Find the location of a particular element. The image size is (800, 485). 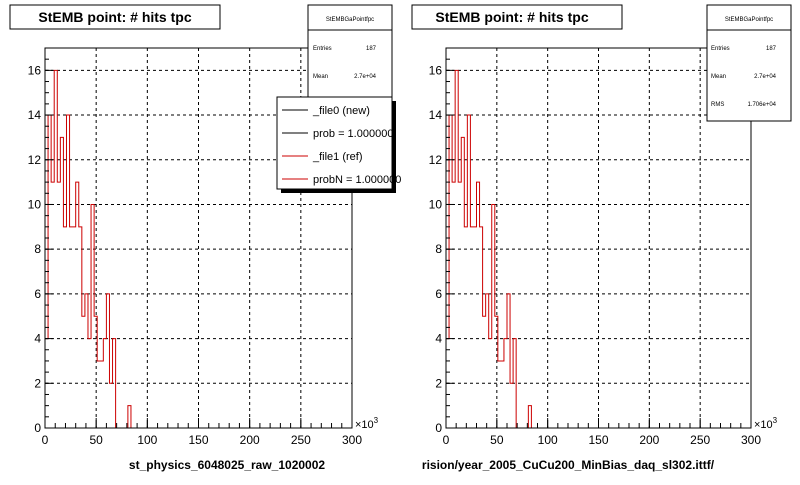

panel-right-stats-value-rms: 1.706e+04 is located at coordinates (761, 105).